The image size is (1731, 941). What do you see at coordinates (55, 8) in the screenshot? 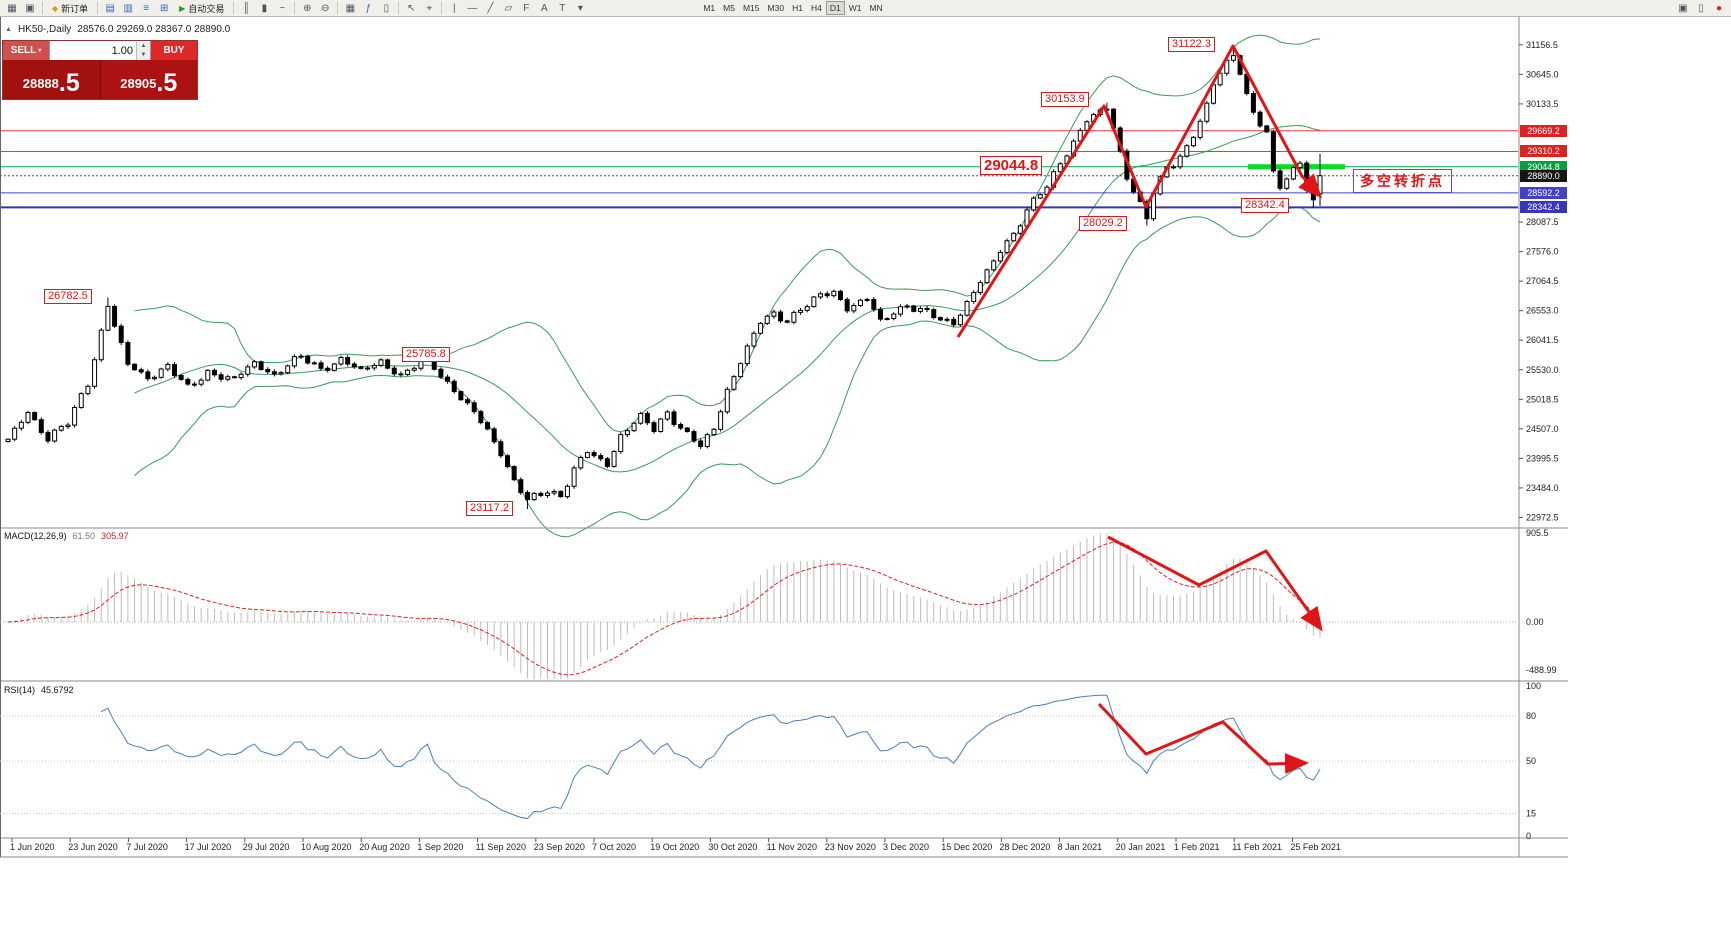
I see `new-order-icon: ◆` at bounding box center [55, 8].